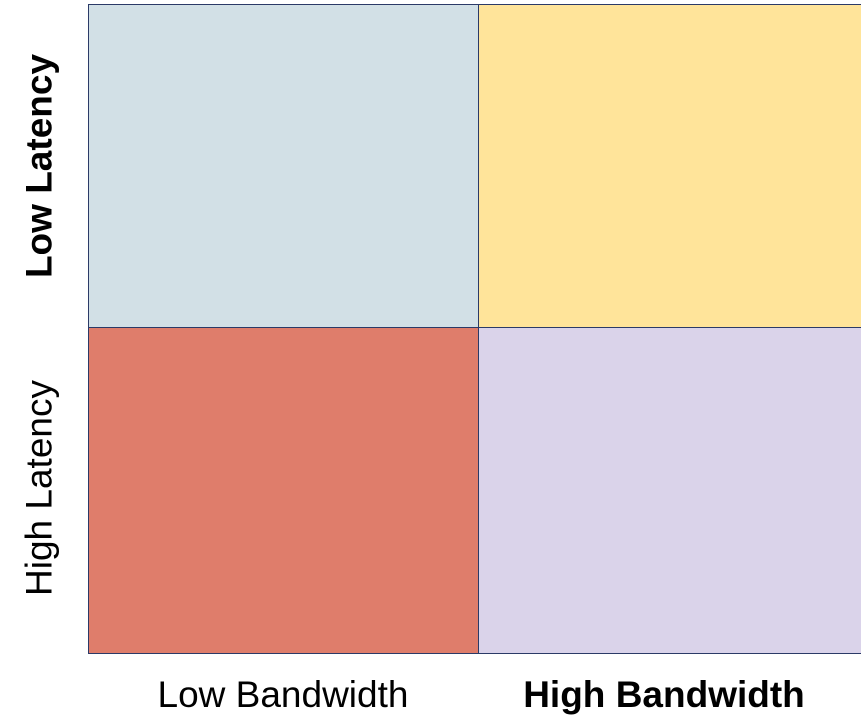 The image size is (861, 727). Describe the element at coordinates (39, 488) in the screenshot. I see `y-axis-label-high-latency: High Latency` at that location.